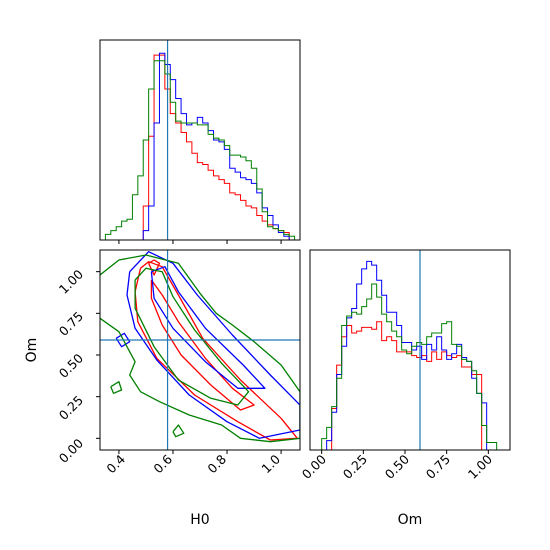  I want to click on om-marginal-panel, so click(410, 351).